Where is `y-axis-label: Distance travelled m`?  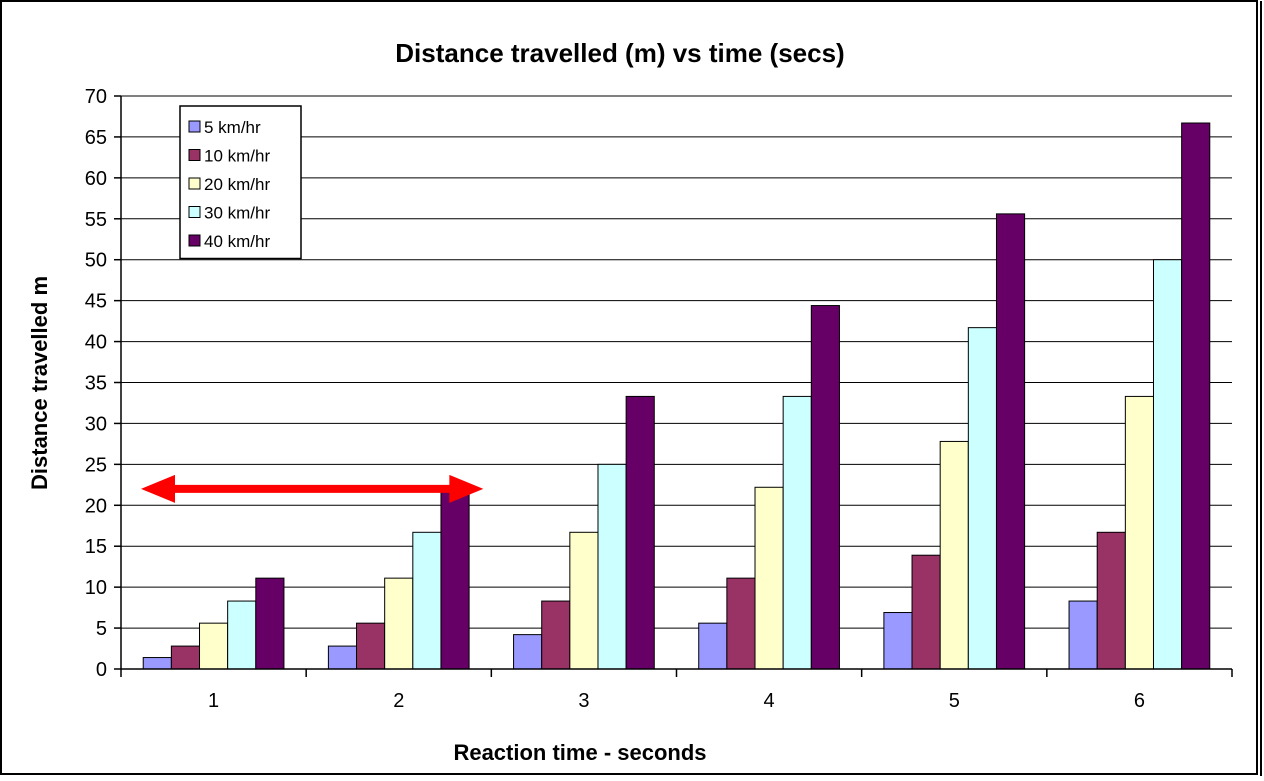
y-axis-label: Distance travelled m is located at coordinates (39, 383).